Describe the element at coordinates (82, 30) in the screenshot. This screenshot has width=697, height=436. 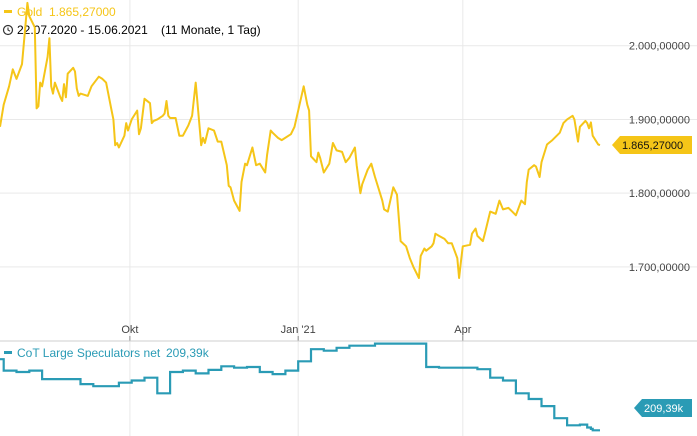
I see `date-range-text: 22.07.2020 - 15.06.2021` at that location.